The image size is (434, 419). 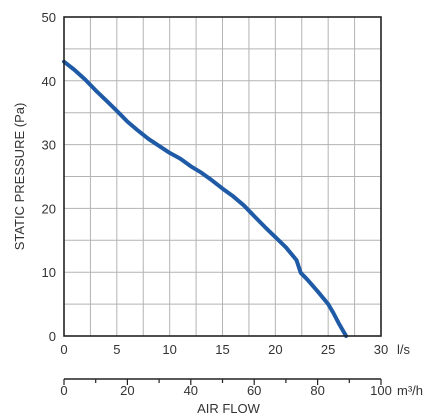 I want to click on x2-tick-label: 0, so click(x=63, y=390).